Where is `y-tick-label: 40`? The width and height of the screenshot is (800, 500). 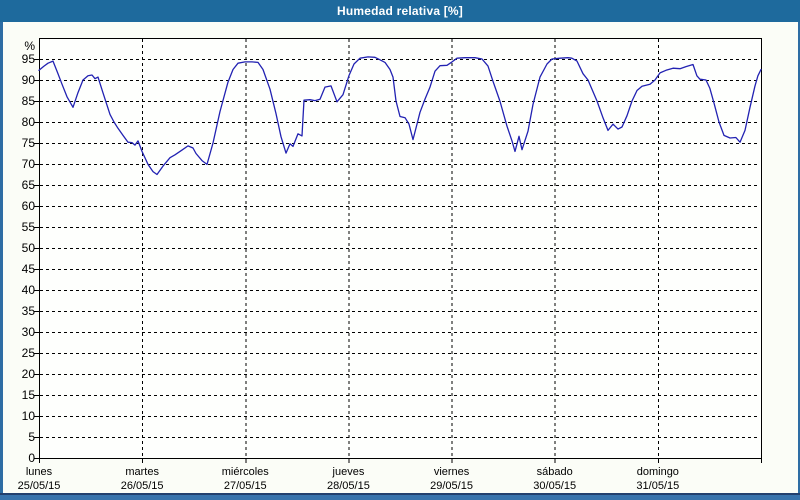
y-tick-label: 40 is located at coordinates (28, 290).